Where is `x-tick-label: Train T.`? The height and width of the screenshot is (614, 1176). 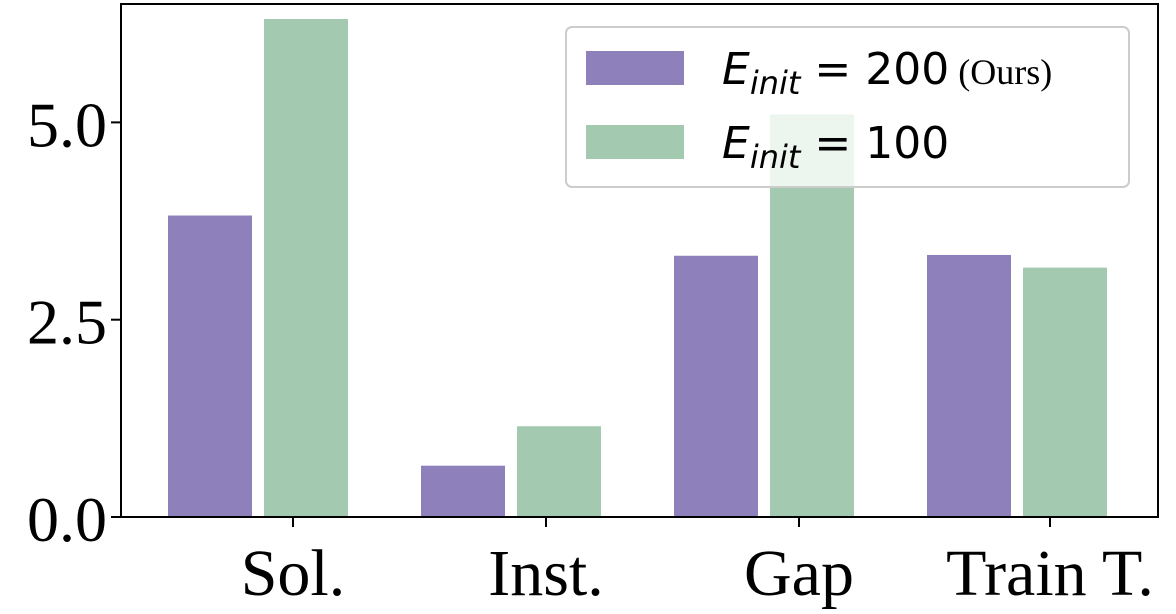 x-tick-label: Train T. is located at coordinates (1050, 573).